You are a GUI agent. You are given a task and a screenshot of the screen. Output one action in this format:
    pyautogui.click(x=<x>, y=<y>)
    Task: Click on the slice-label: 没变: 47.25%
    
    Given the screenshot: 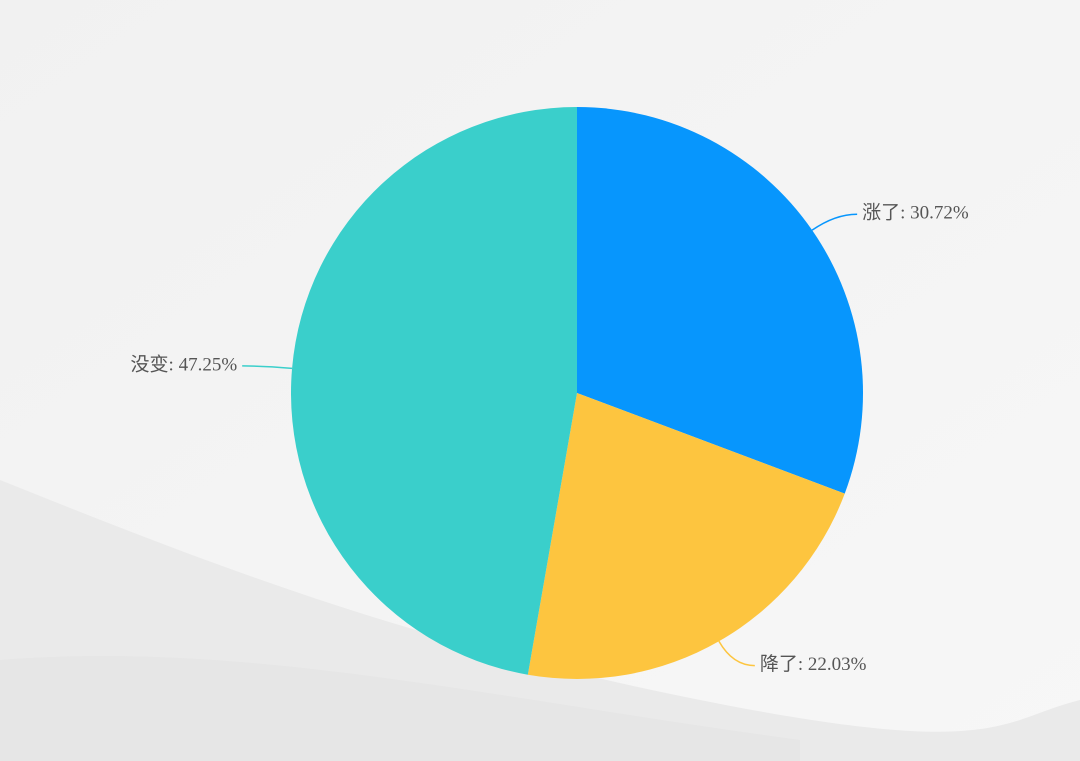 What is the action you would take?
    pyautogui.click(x=184, y=364)
    